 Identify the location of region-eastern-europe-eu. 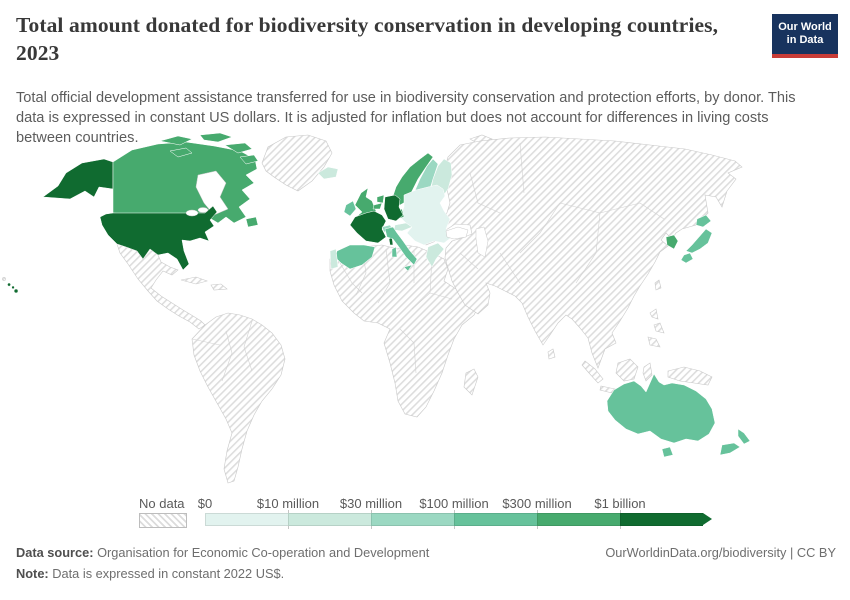
(426, 215).